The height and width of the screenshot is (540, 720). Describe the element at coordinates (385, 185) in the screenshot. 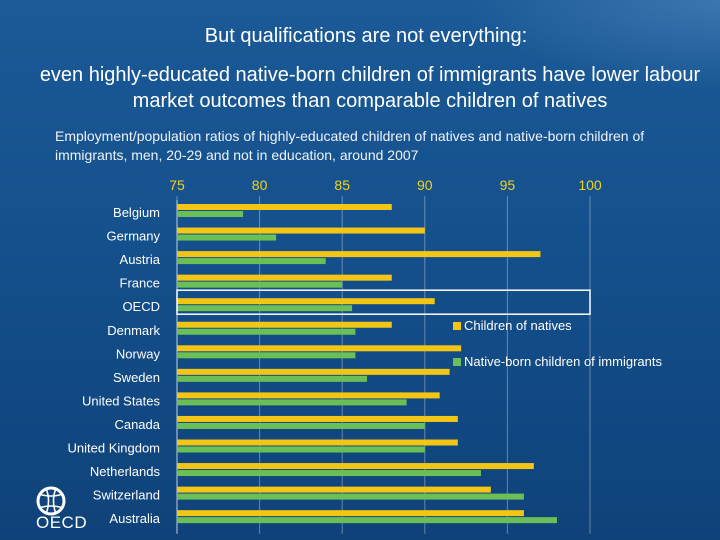

I see `x-axis-ticks: 75 80 85 90 95 100` at that location.